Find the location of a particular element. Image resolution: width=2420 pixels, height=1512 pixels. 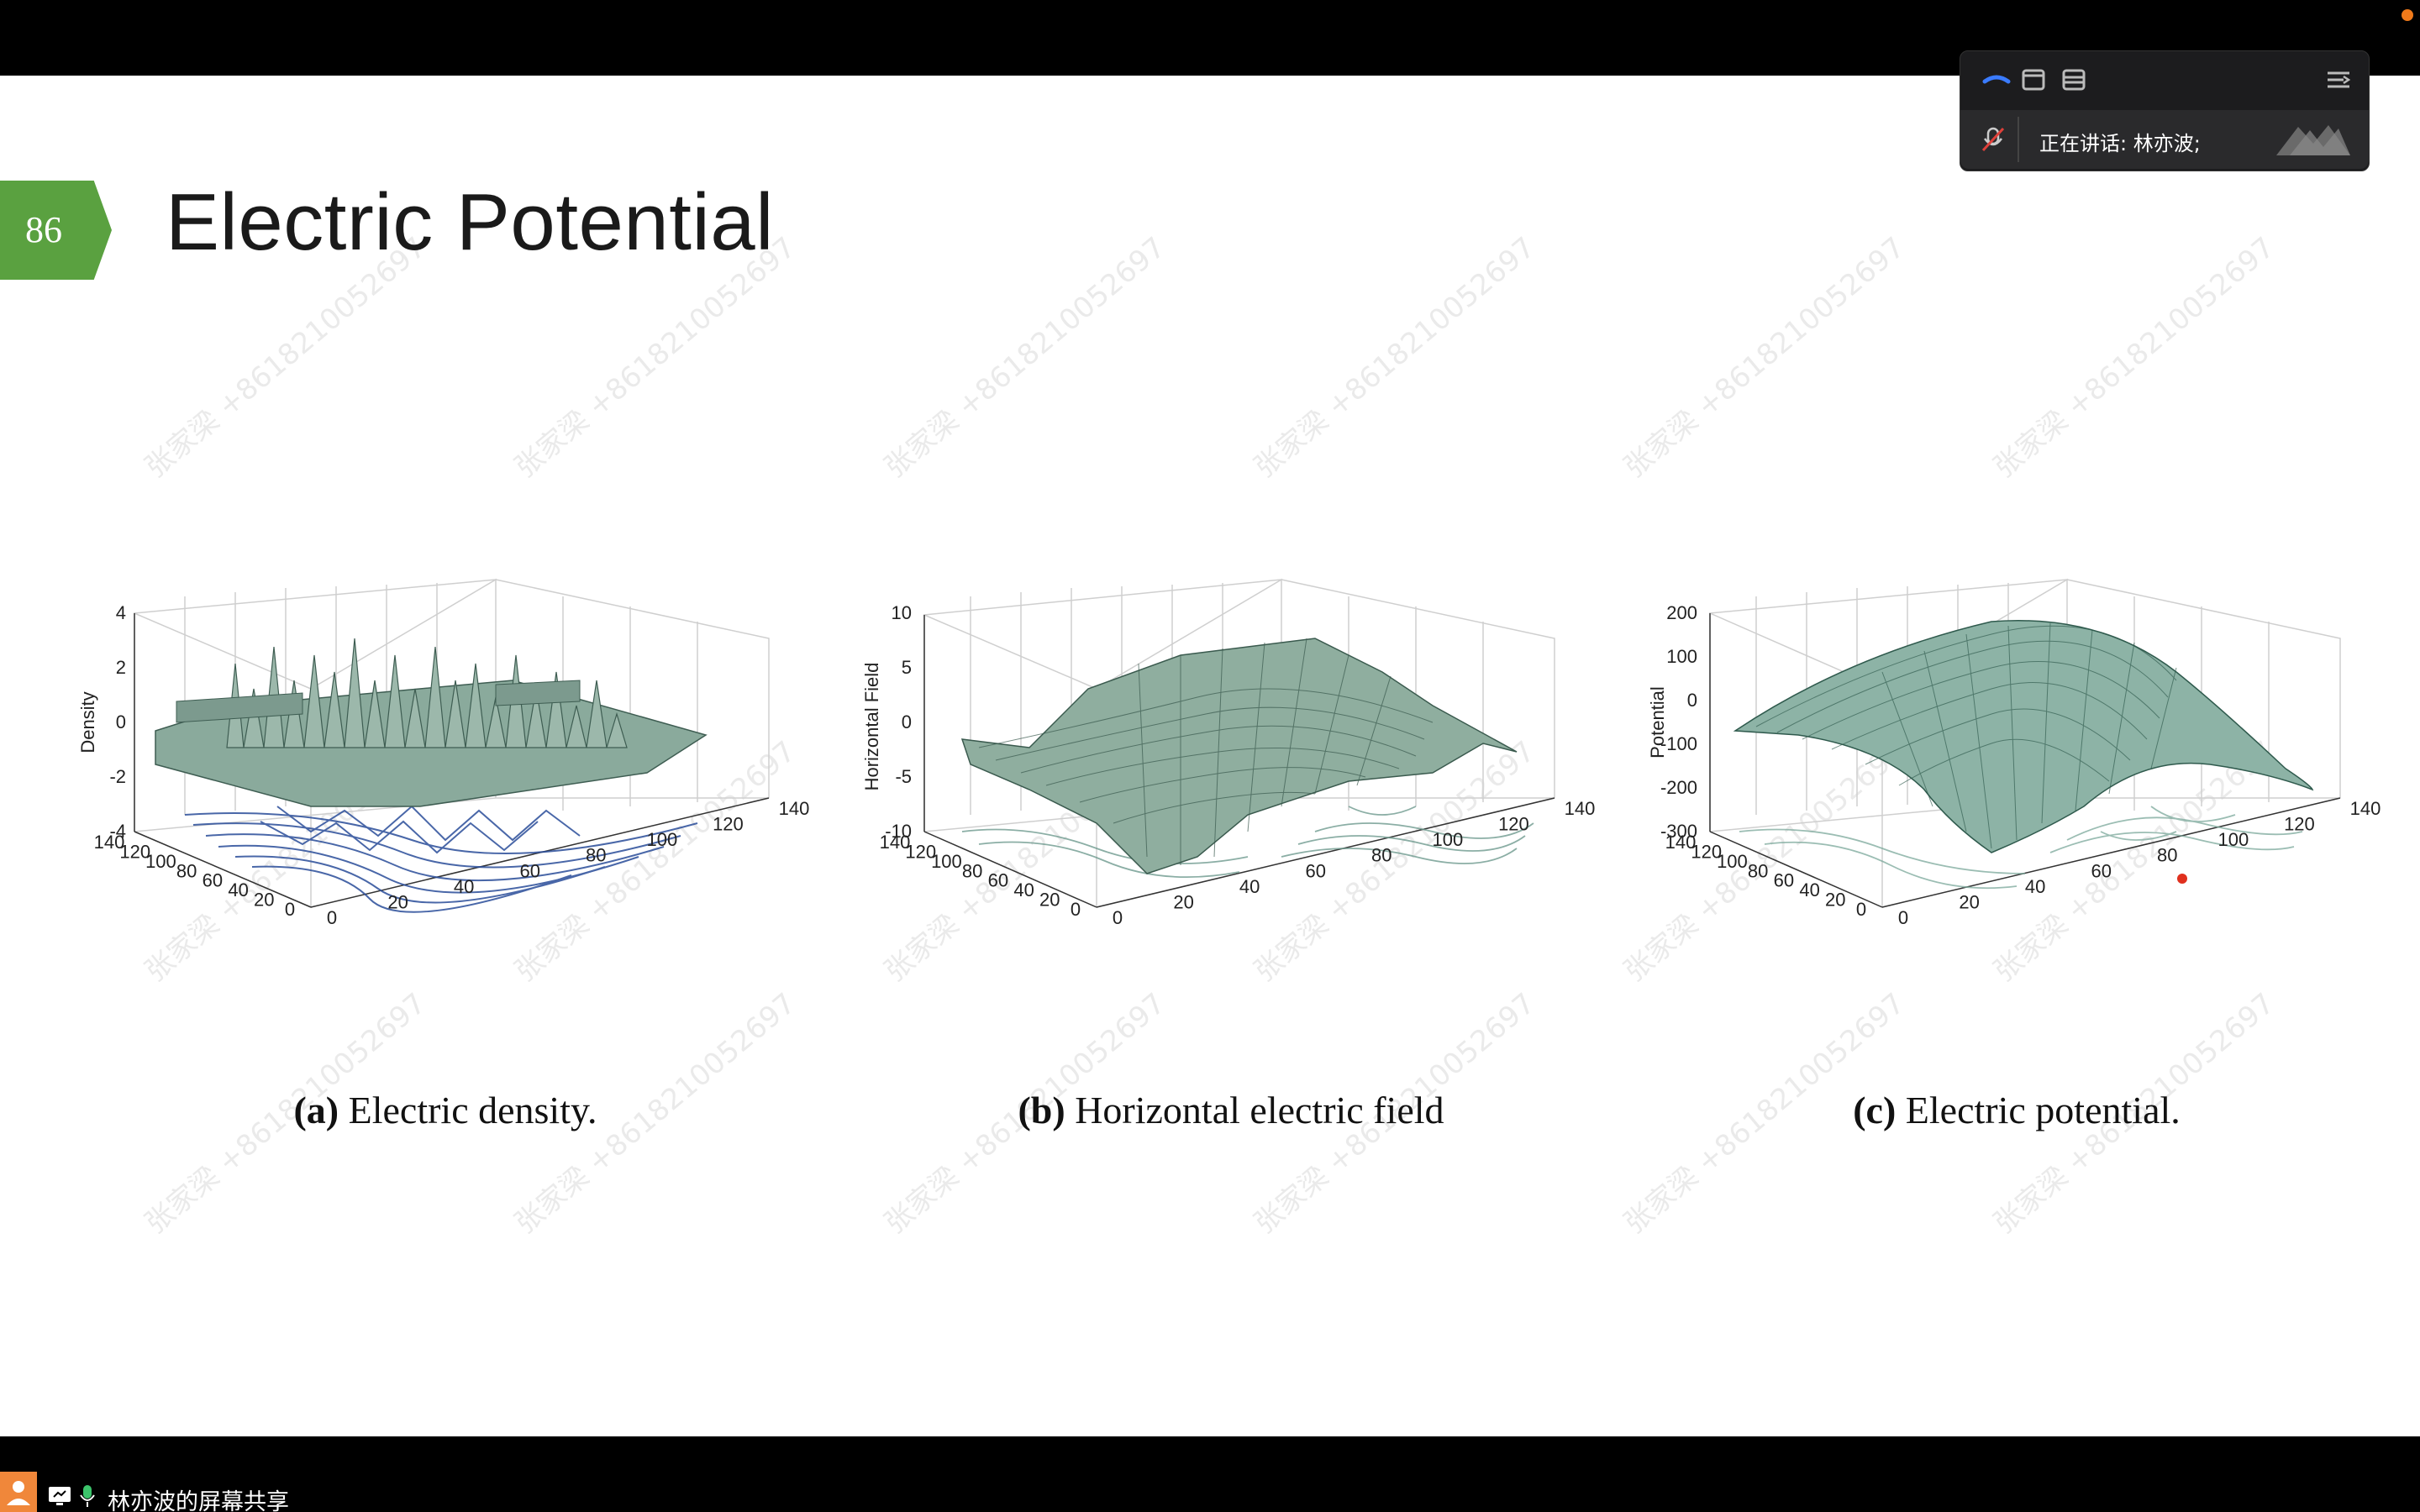

recording-indicator-icon is located at coordinates (2407, 15).